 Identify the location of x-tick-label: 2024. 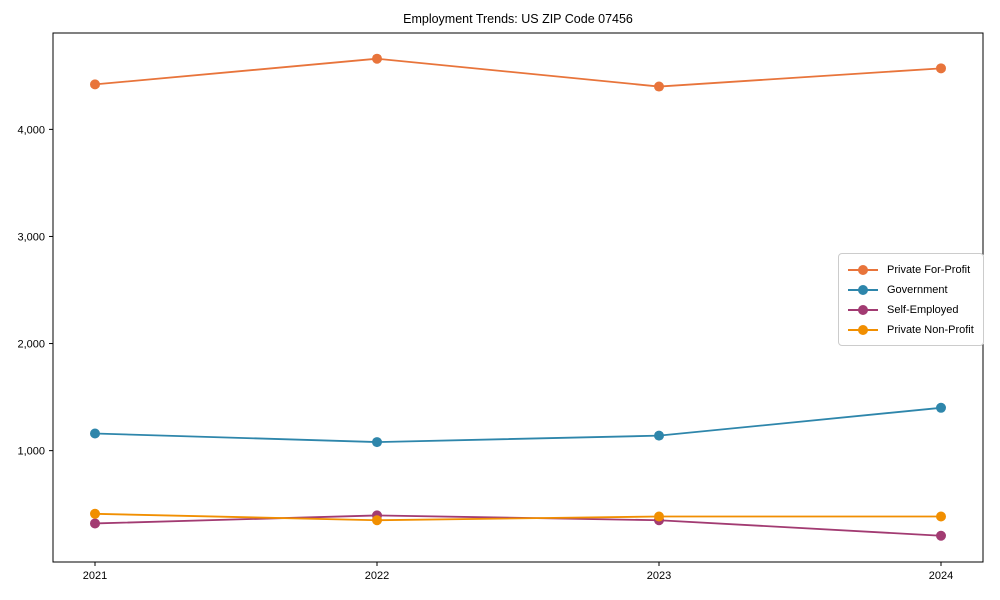
(941, 576).